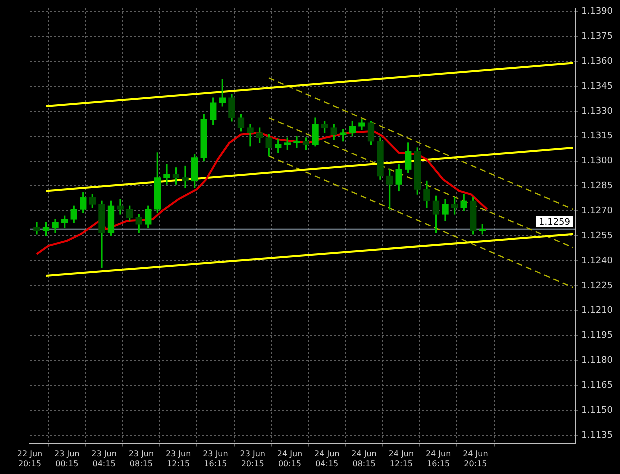  Describe the element at coordinates (598, 411) in the screenshot. I see `y-tick-label: 1.1150` at that location.